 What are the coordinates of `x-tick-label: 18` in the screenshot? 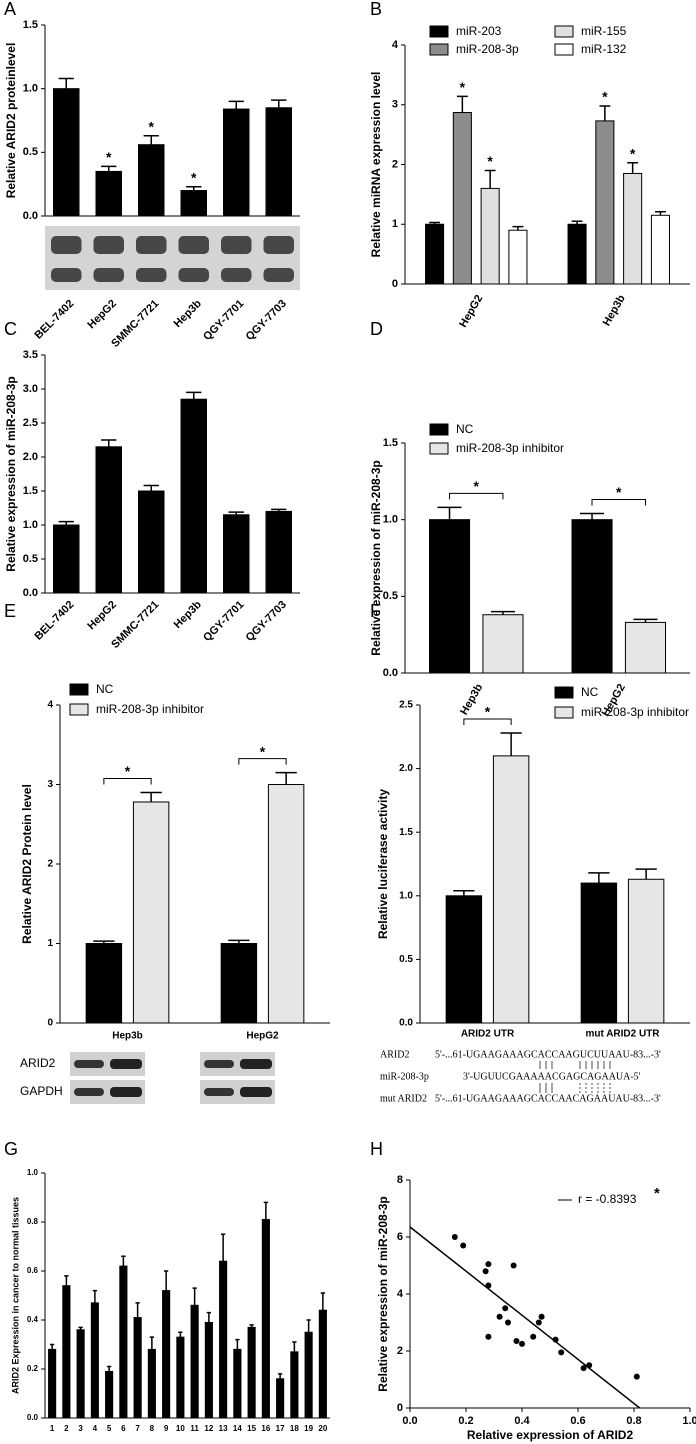 It's located at (294, 1428).